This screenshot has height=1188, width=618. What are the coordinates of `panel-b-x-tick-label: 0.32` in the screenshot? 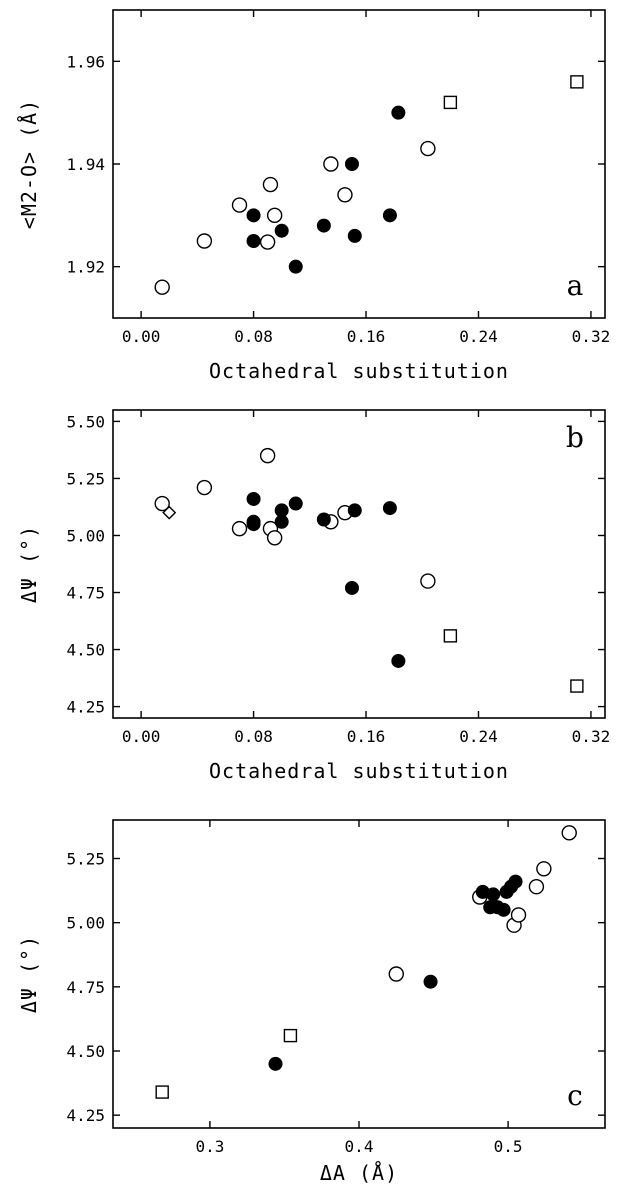 It's located at (591, 736).